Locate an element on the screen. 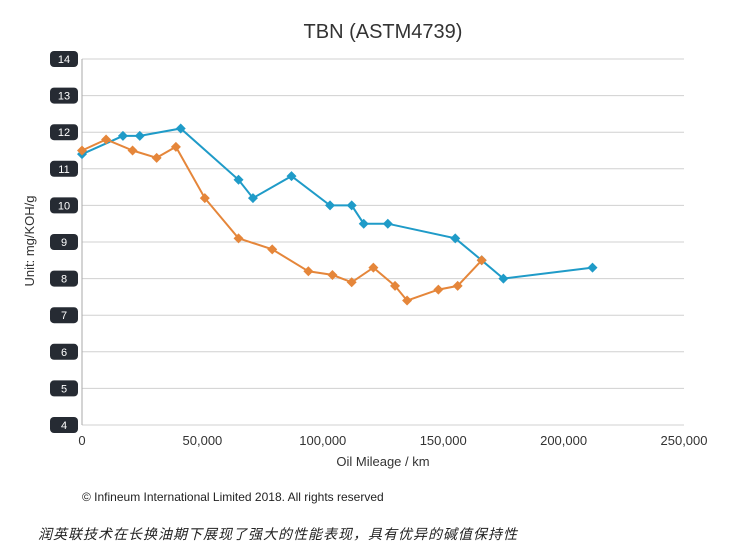  y-tick-label: 8 is located at coordinates (64, 280).